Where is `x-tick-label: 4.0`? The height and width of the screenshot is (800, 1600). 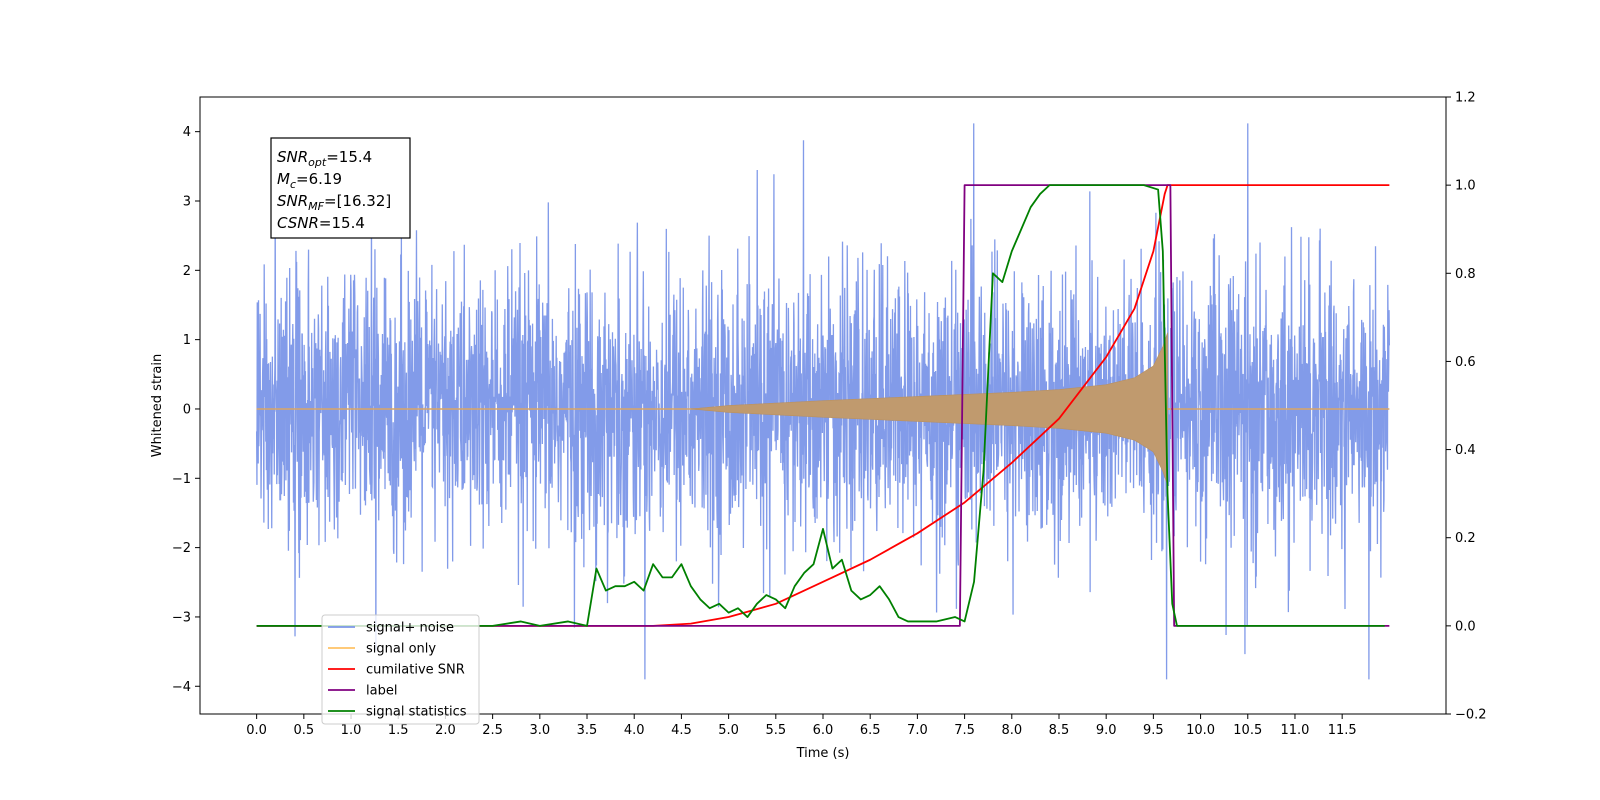 x-tick-label: 4.0 is located at coordinates (634, 730).